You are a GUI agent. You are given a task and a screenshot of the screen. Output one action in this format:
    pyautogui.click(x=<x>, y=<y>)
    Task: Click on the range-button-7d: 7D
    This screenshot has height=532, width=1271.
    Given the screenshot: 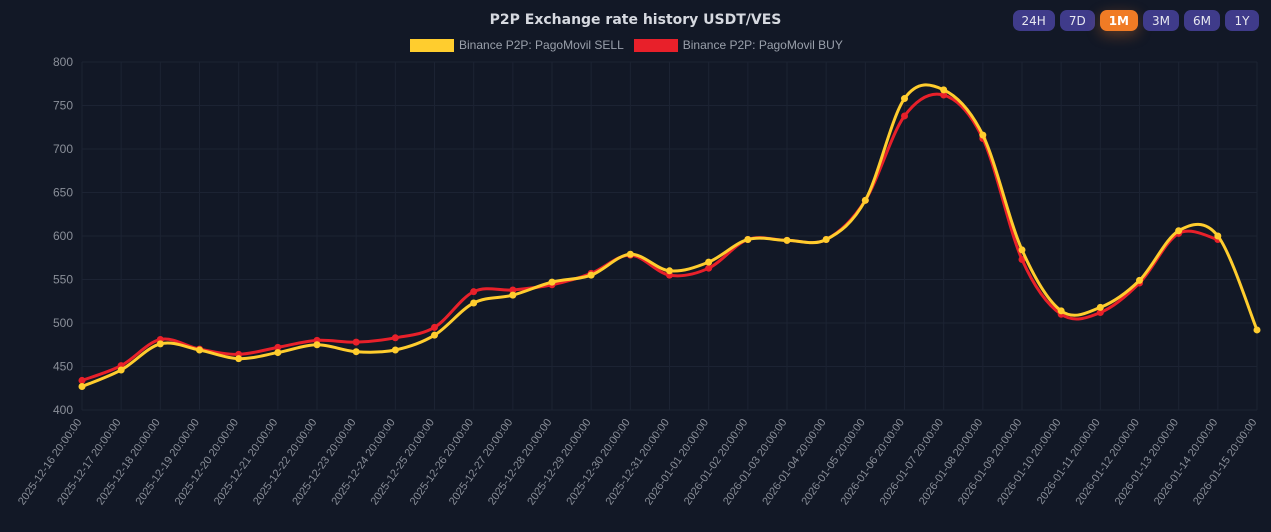 What is the action you would take?
    pyautogui.click(x=1077, y=20)
    